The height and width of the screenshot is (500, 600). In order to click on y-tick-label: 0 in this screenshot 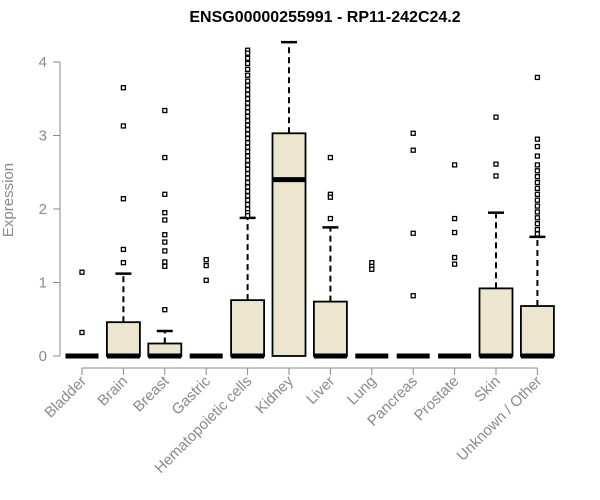, I will do `click(43, 356)`.